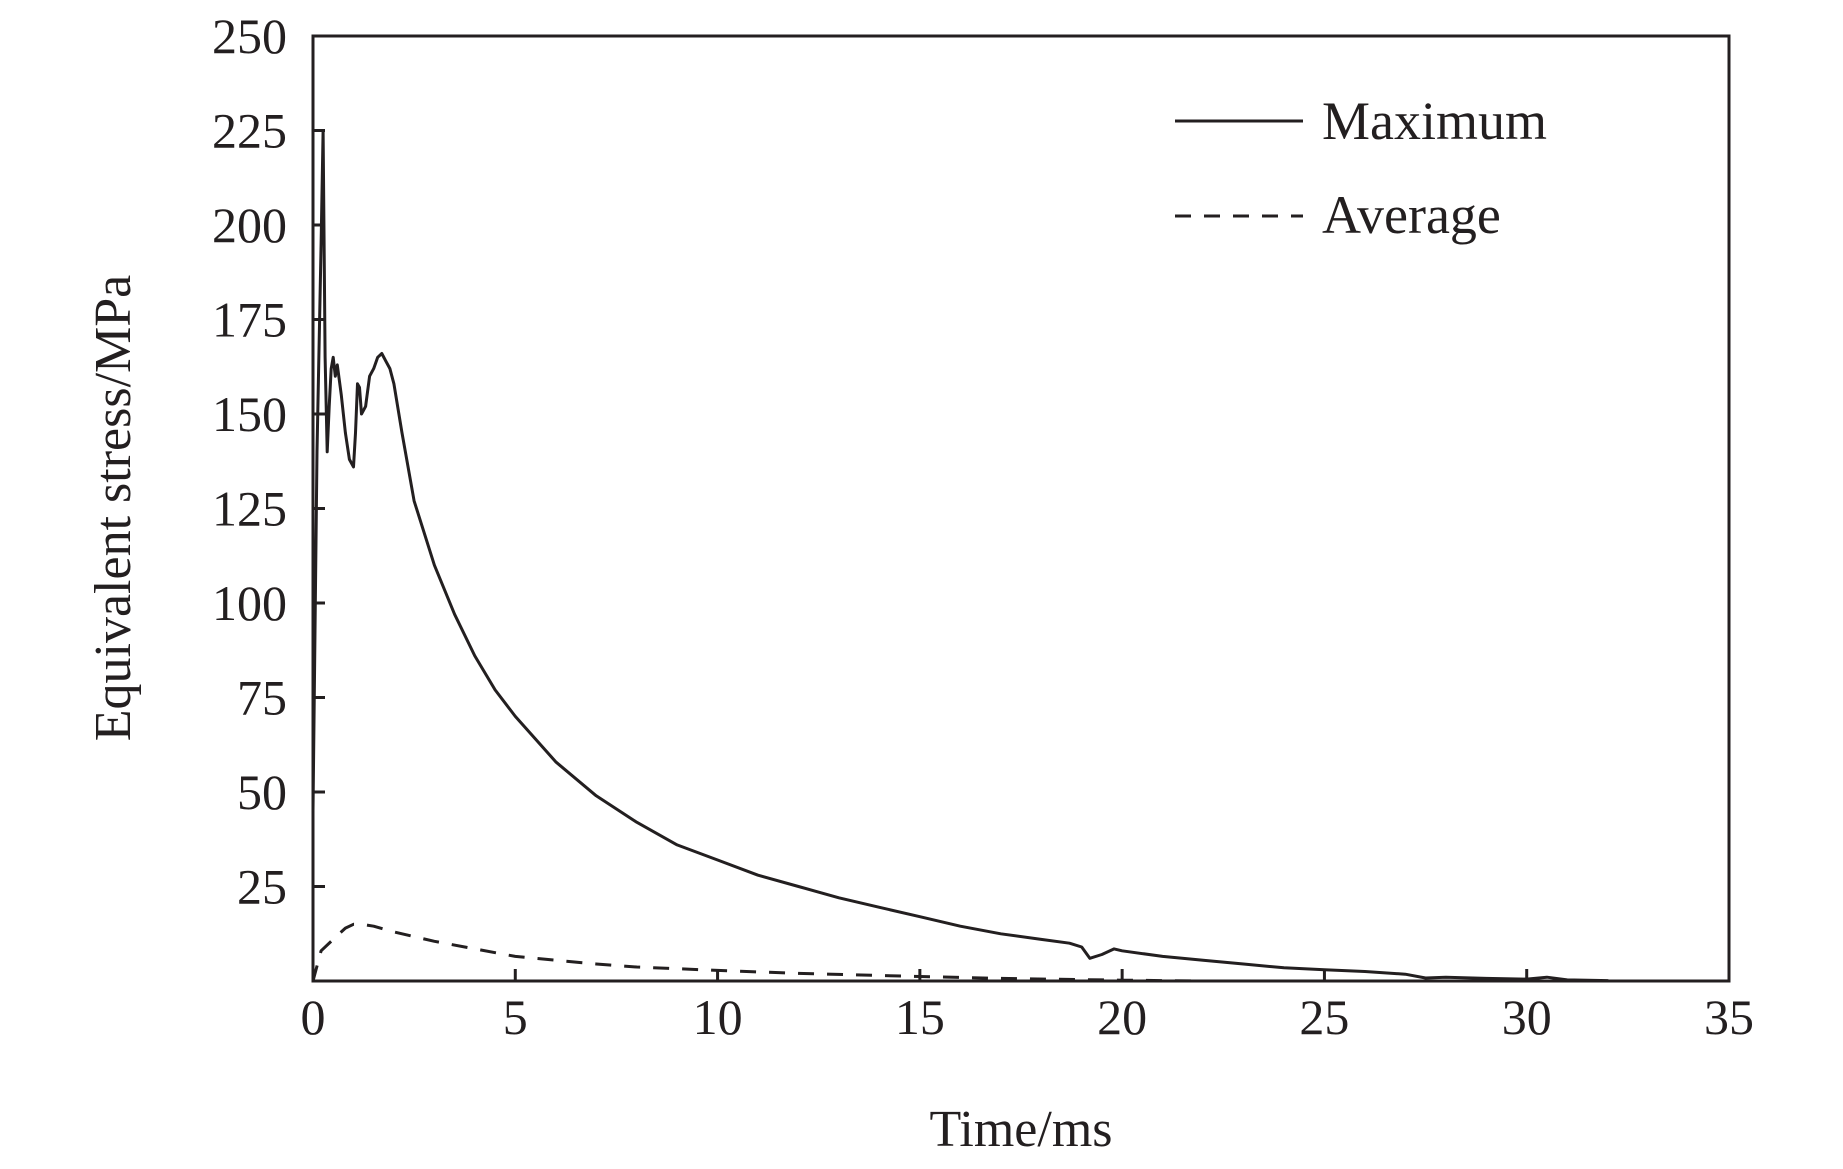 The width and height of the screenshot is (1843, 1169). What do you see at coordinates (249, 36) in the screenshot?
I see `y-tick-label: 250` at bounding box center [249, 36].